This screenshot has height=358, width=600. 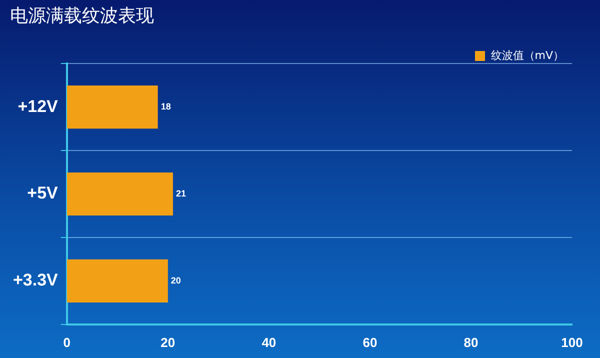 I want to click on chart-title: 电源满载纹波表现, so click(x=82, y=15).